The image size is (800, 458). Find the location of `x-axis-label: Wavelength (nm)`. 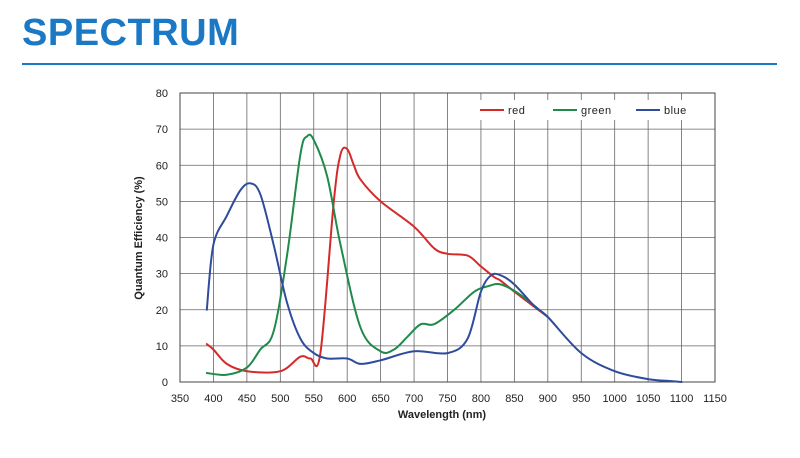

x-axis-label: Wavelength (nm) is located at coordinates (442, 415).